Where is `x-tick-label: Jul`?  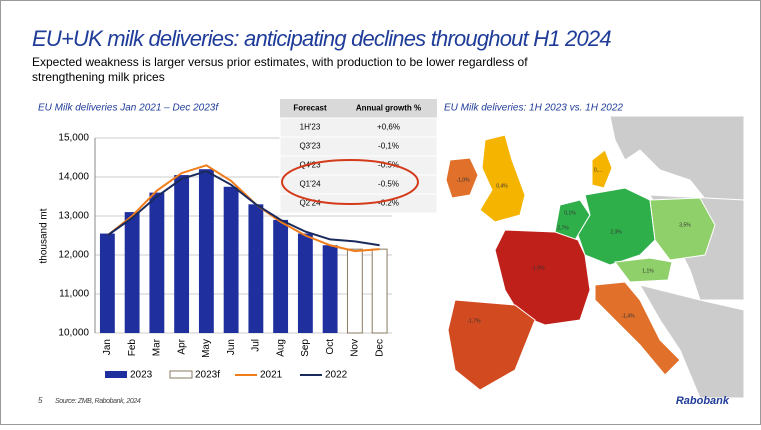
x-tick-label: Jul is located at coordinates (256, 345).